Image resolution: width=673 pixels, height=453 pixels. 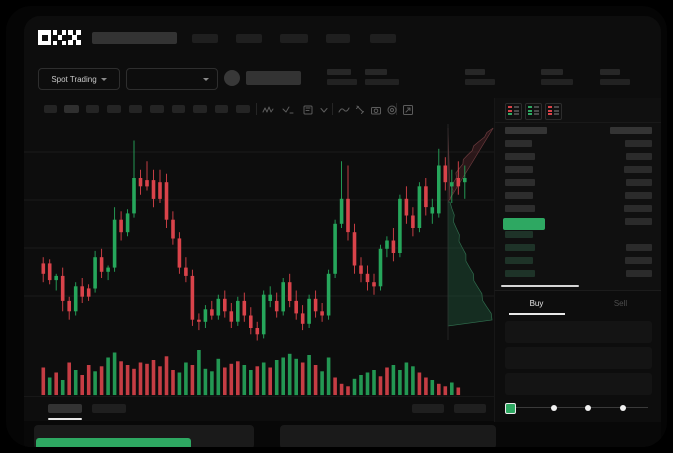 I want to click on amount-slider, so click(x=578, y=407).